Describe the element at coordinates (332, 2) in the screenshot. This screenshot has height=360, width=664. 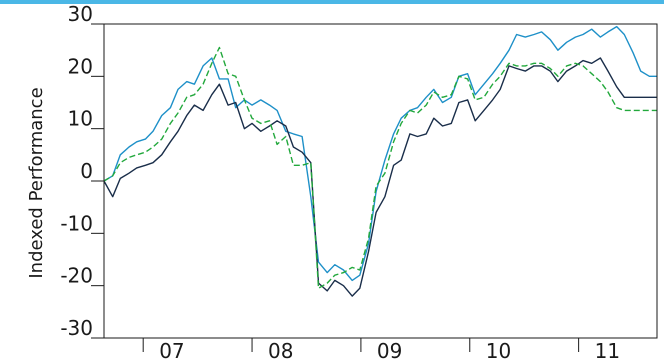
I see `top-accent-rule` at that location.